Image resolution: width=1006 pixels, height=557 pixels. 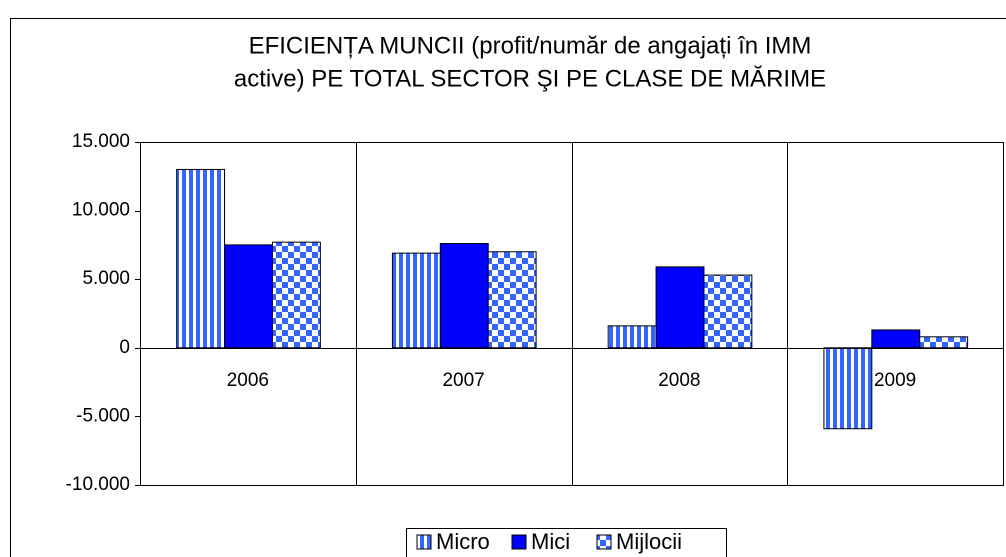 What do you see at coordinates (679, 380) in the screenshot?
I see `x-tick-label: 2008` at bounding box center [679, 380].